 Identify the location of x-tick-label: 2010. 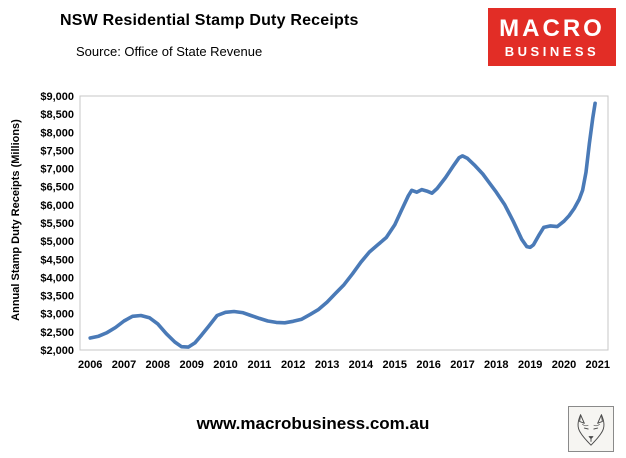
(225, 365).